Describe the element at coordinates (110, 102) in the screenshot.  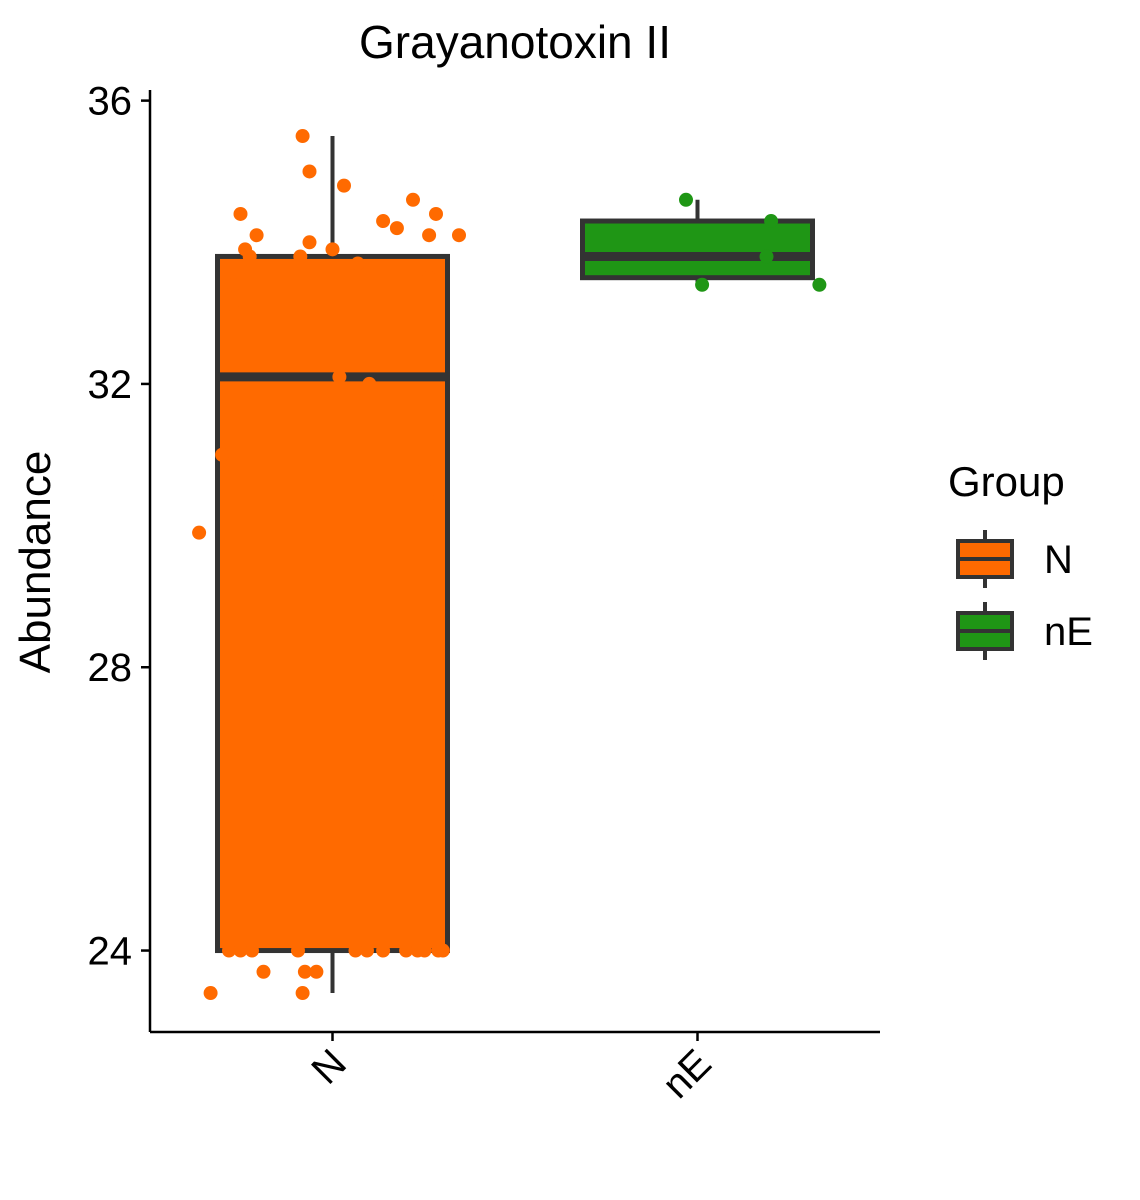
I see `y-tick-label-36: 36` at that location.